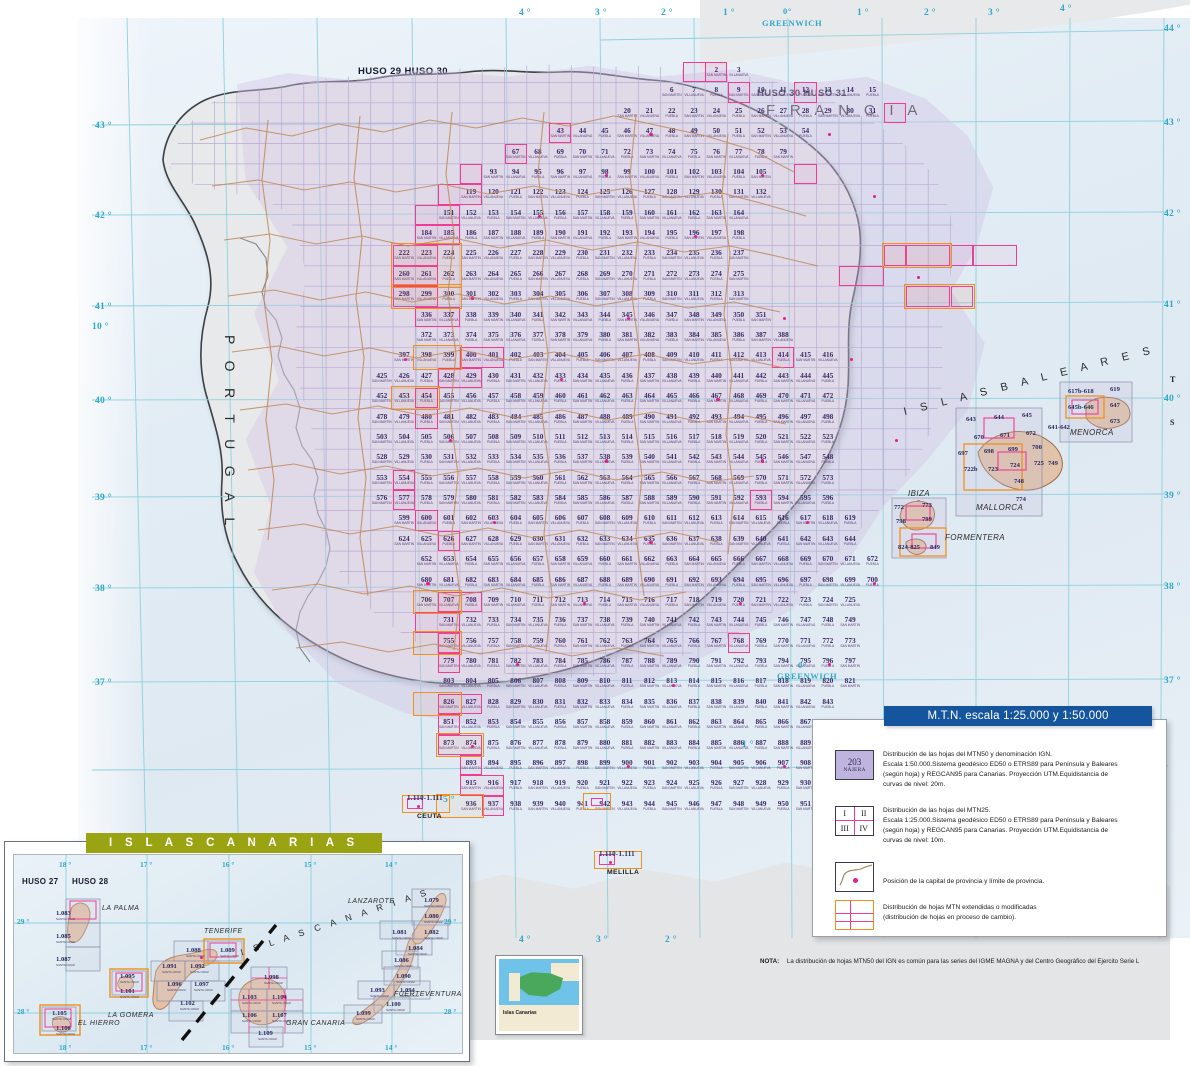  What do you see at coordinates (382, 436) in the screenshot?
I see `sheet-number: 503` at bounding box center [382, 436].